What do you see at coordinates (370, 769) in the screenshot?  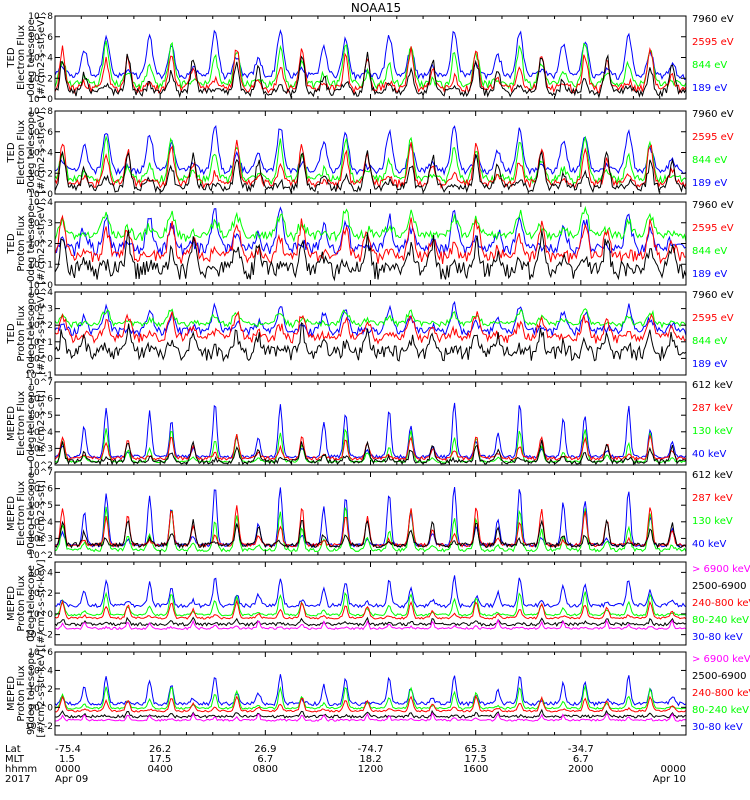 I see `x-tick-label: 1200` at bounding box center [370, 769].